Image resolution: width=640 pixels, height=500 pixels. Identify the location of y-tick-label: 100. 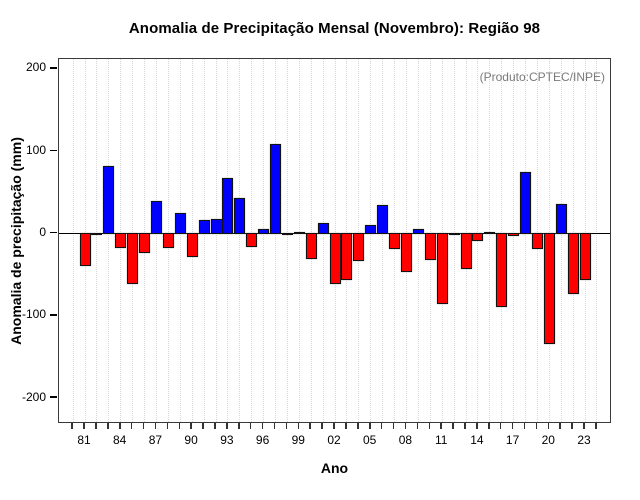
(35, 149).